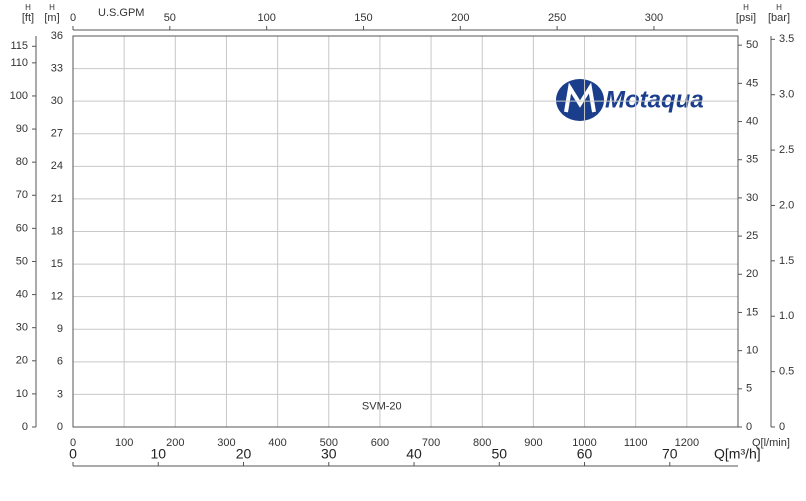 The width and height of the screenshot is (806, 501). What do you see at coordinates (57, 68) in the screenshot?
I see `y-tick-label: 33` at bounding box center [57, 68].